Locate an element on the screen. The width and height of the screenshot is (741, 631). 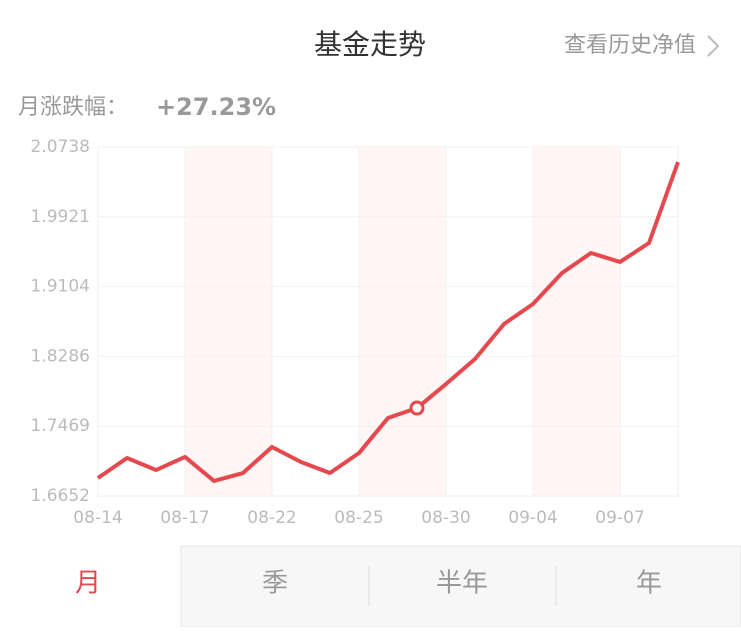
chevron is located at coordinates (713, 46).